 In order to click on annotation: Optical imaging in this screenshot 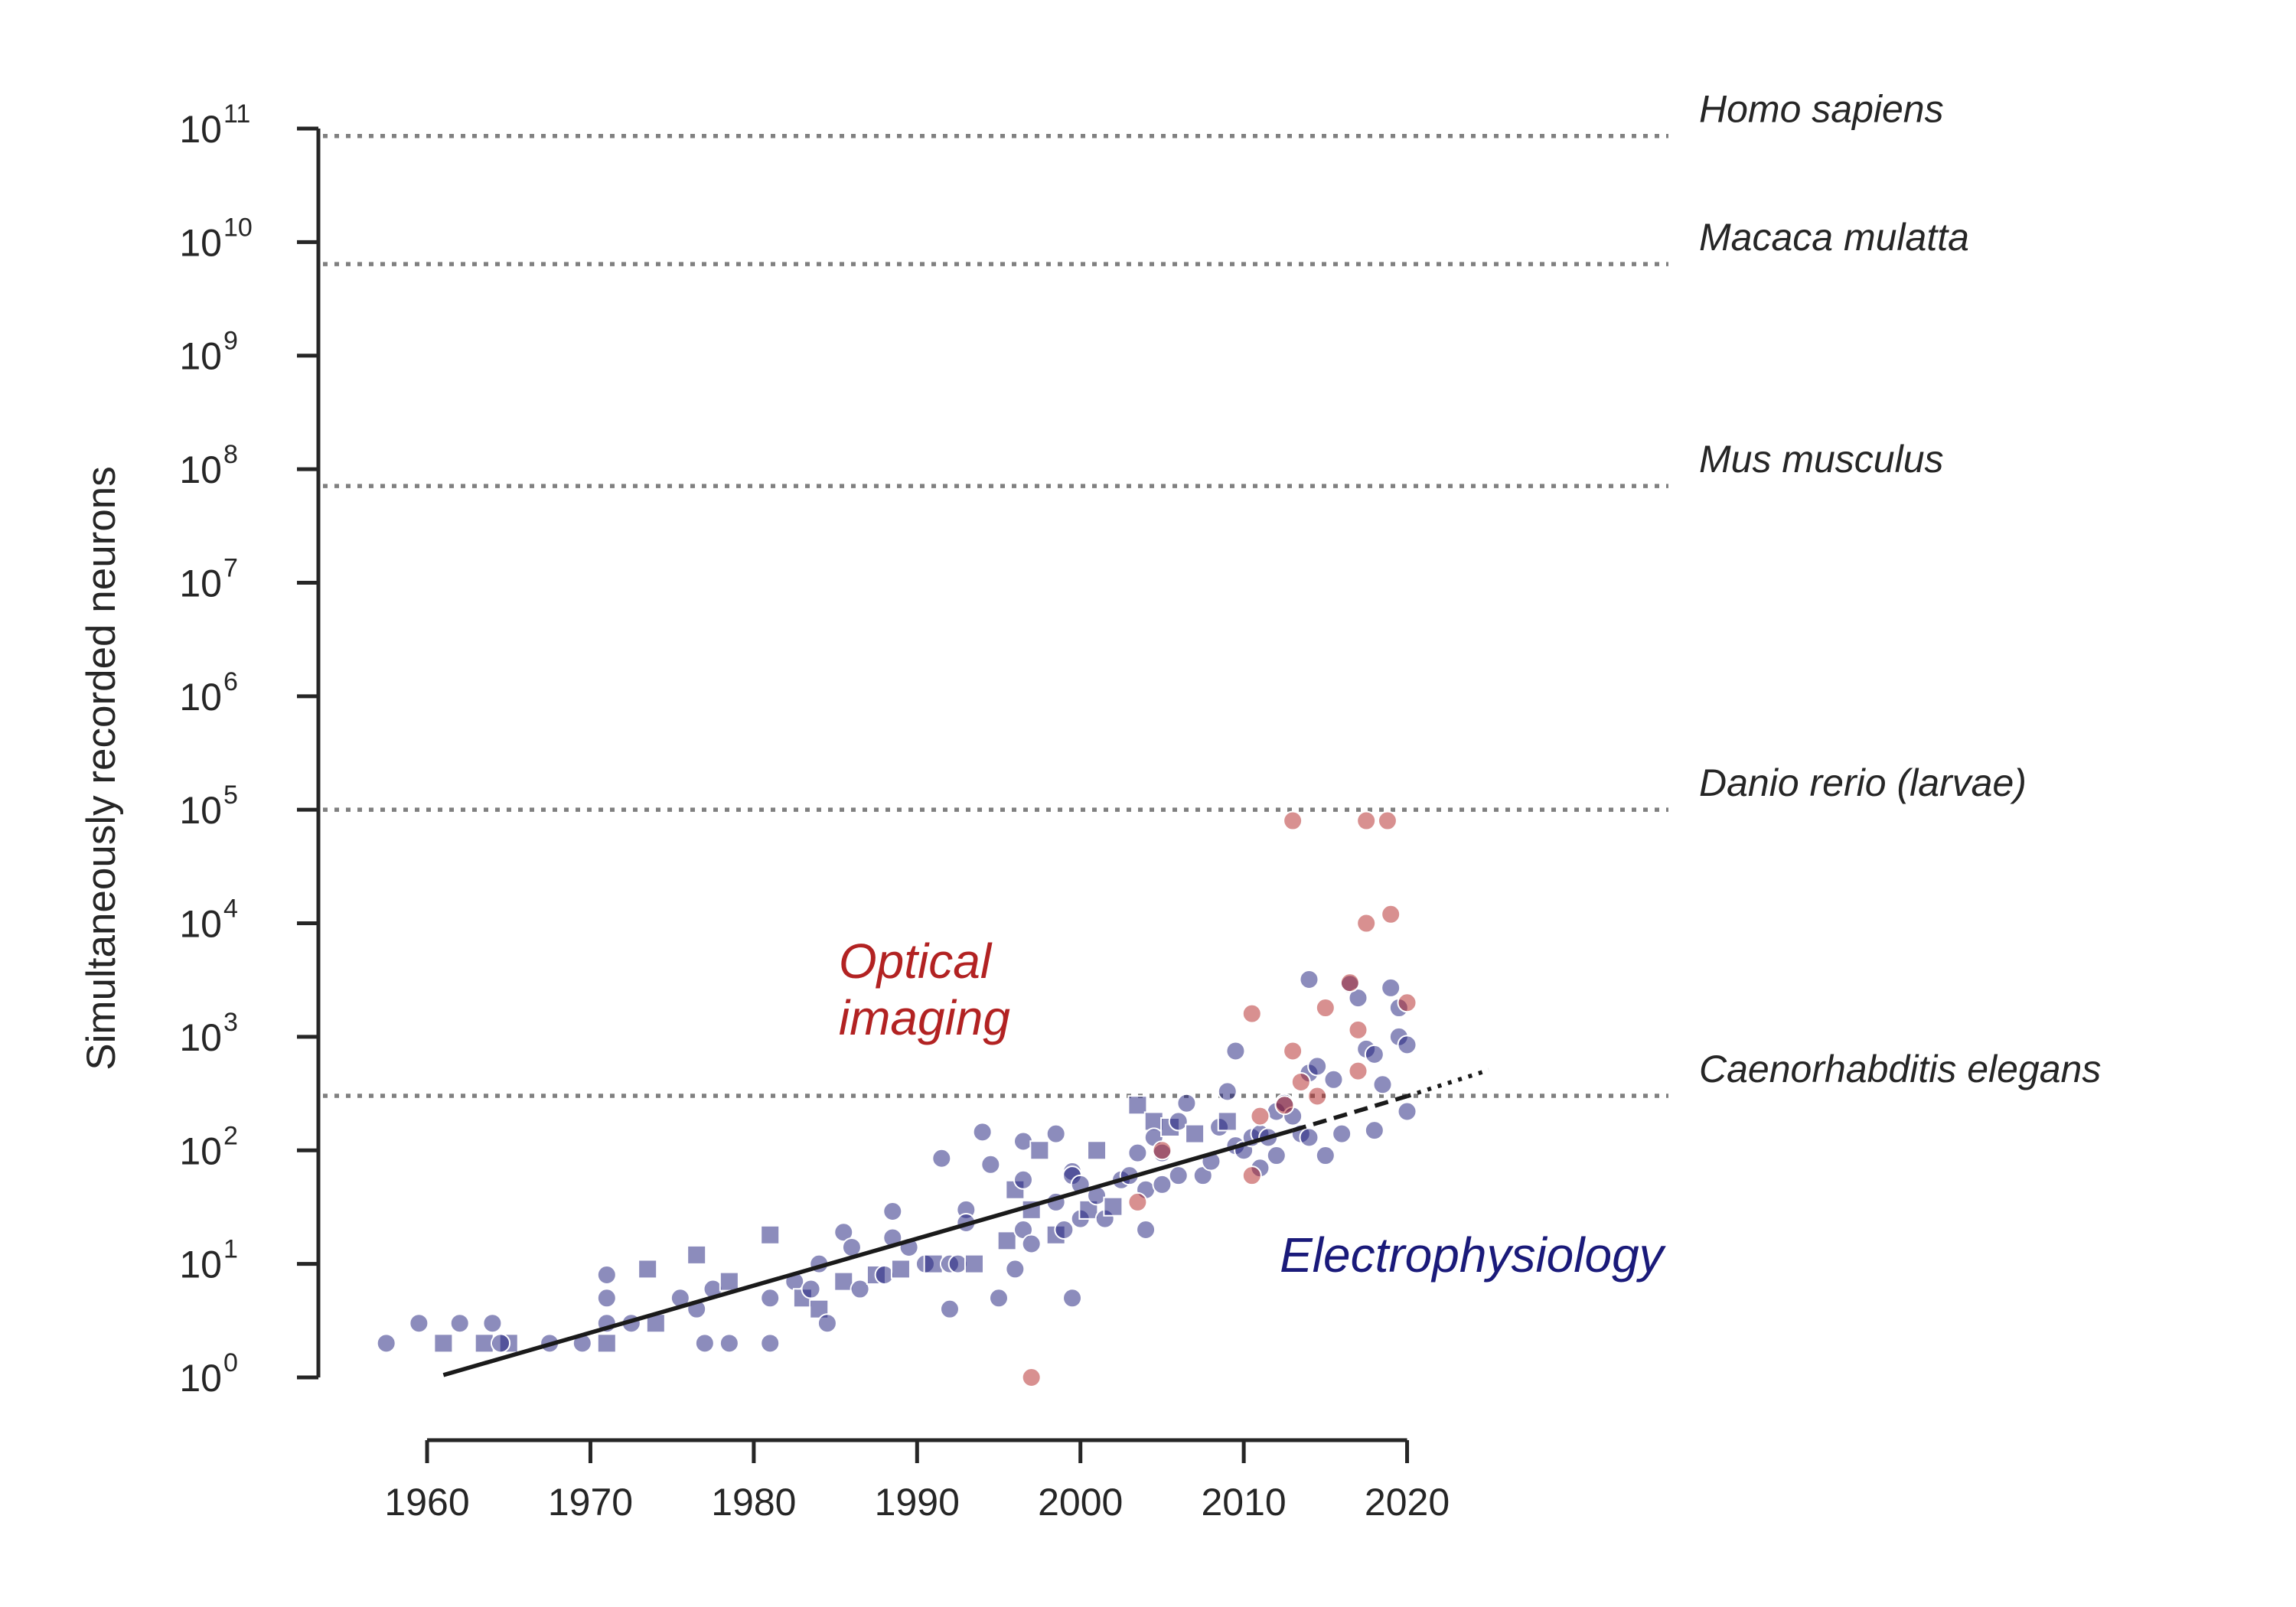, I will do `click(925, 990)`.